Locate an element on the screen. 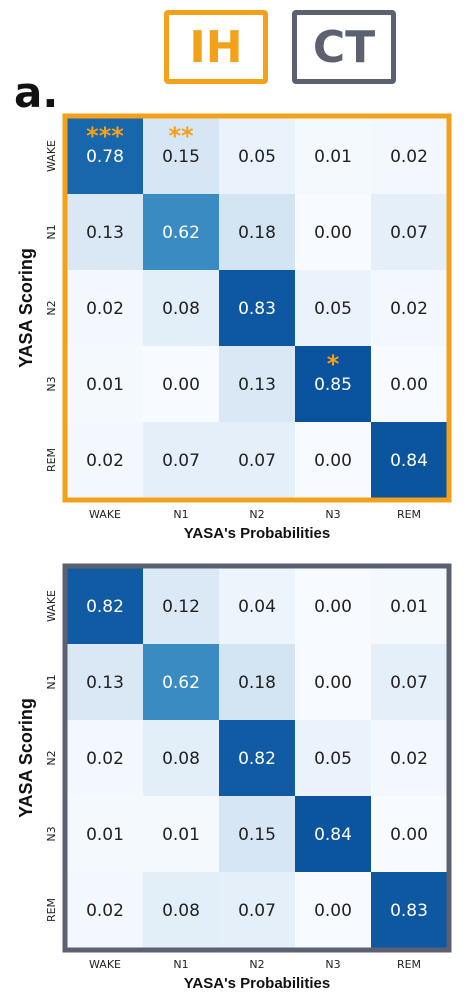  ct-x-axis-title: YASA's Probabilities is located at coordinates (257, 983).